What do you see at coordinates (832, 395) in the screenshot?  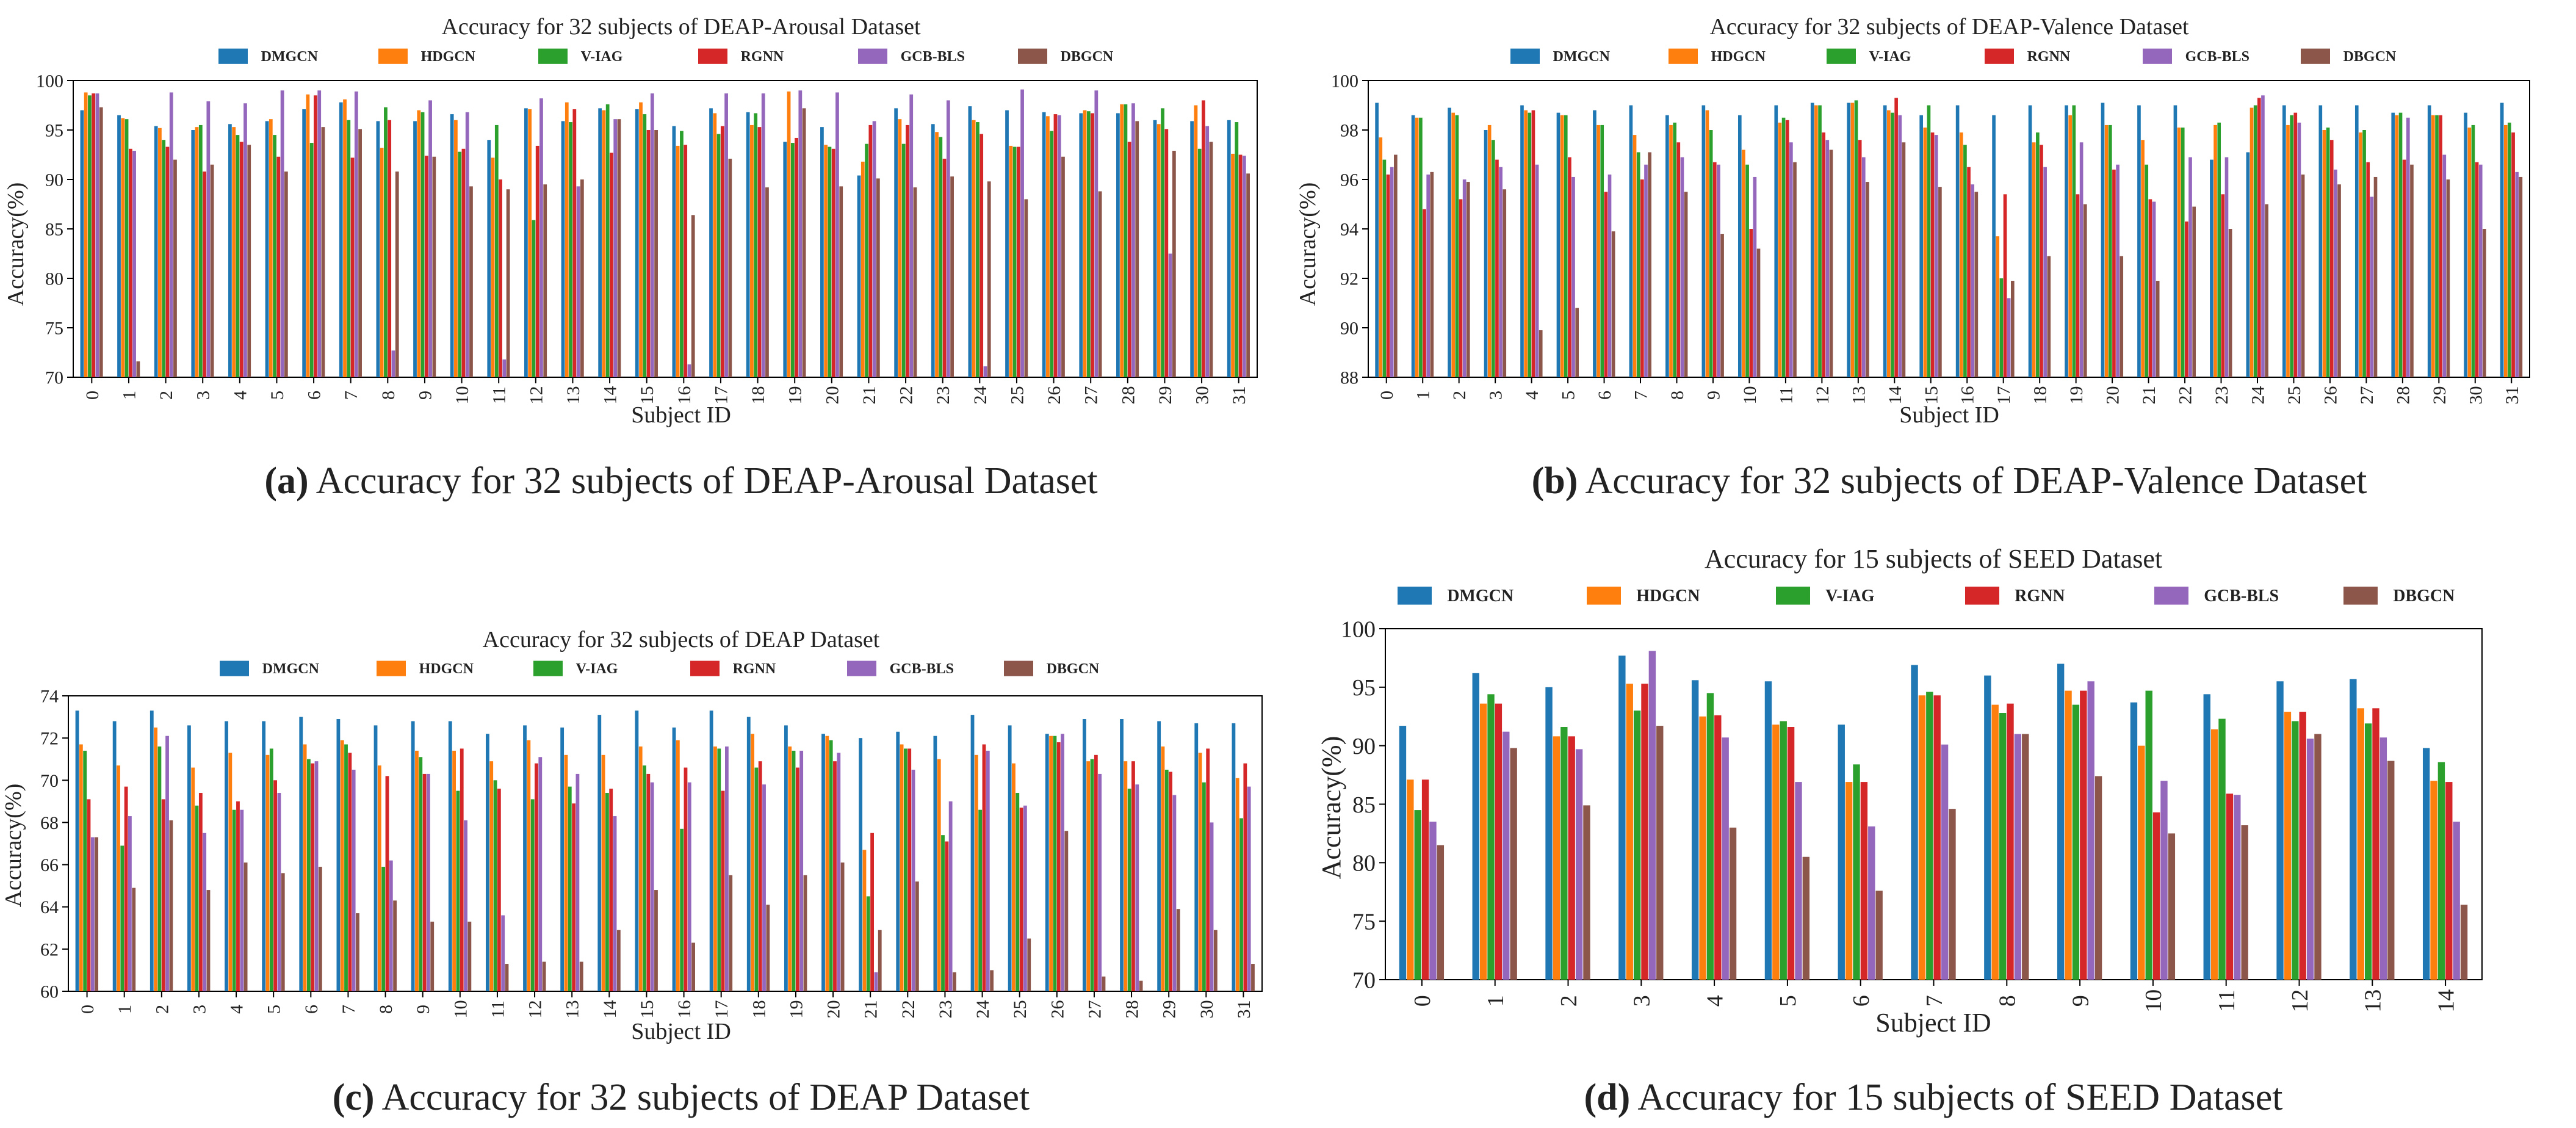 I see `x-tick-label: 20` at bounding box center [832, 395].